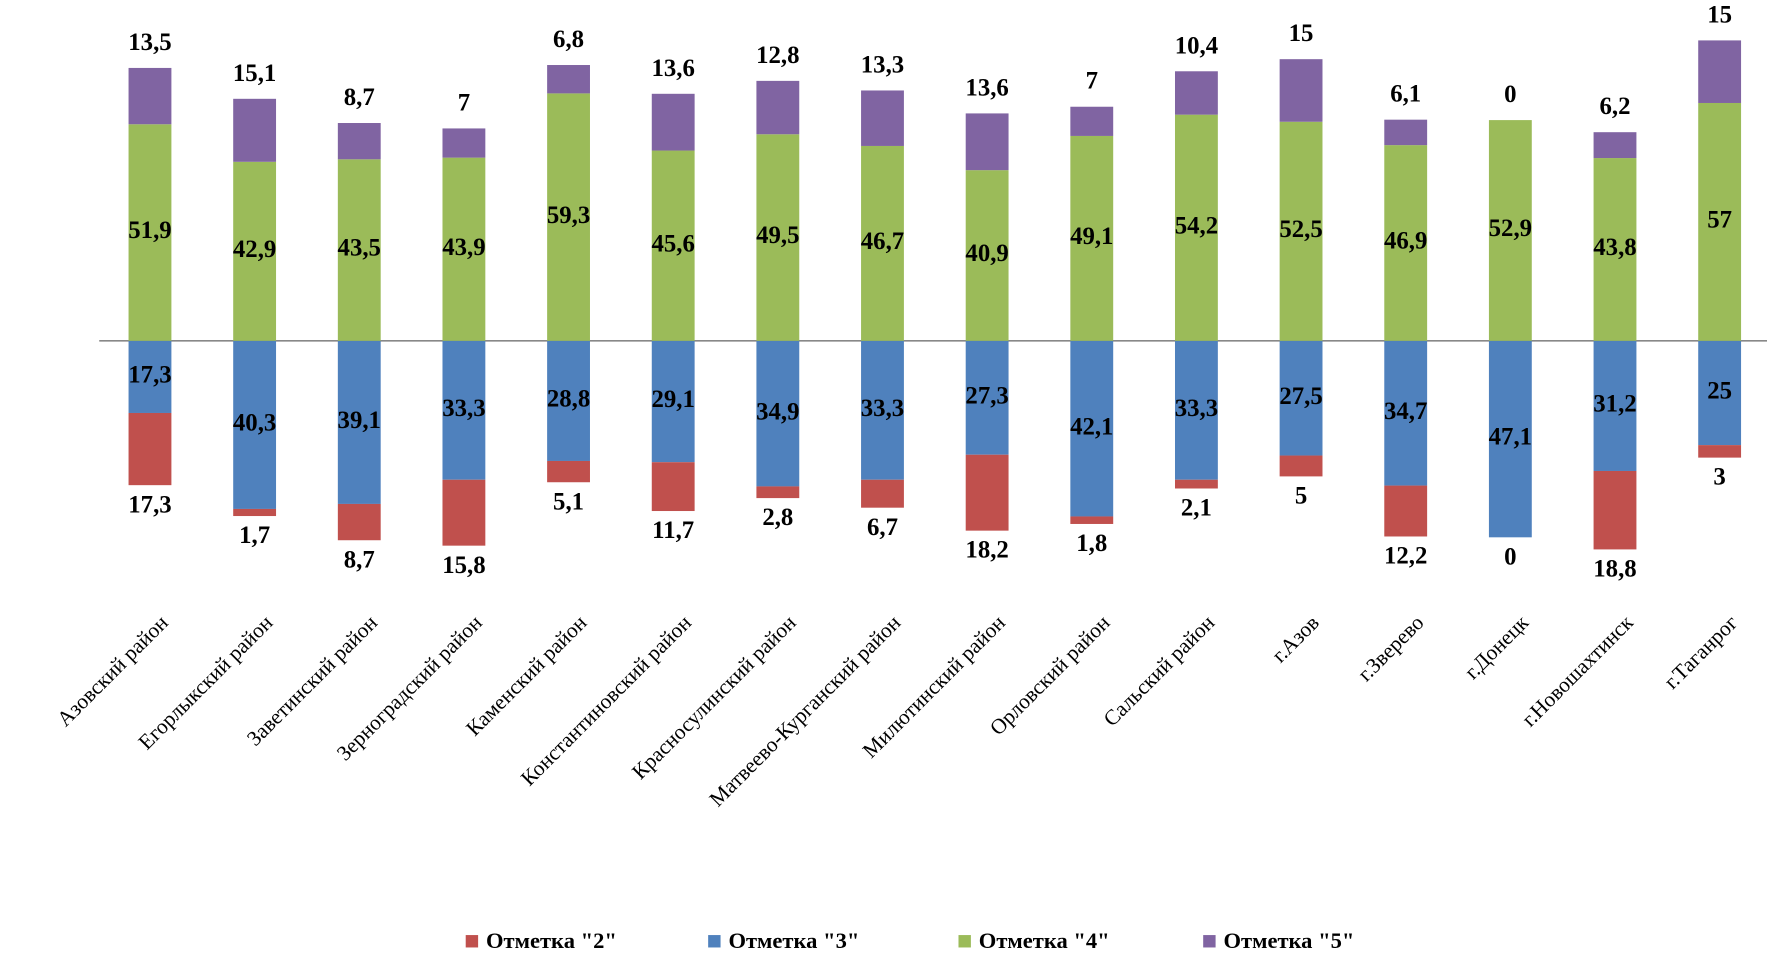 The width and height of the screenshot is (1767, 959). I want to click on value-label: 57, so click(1719, 220).